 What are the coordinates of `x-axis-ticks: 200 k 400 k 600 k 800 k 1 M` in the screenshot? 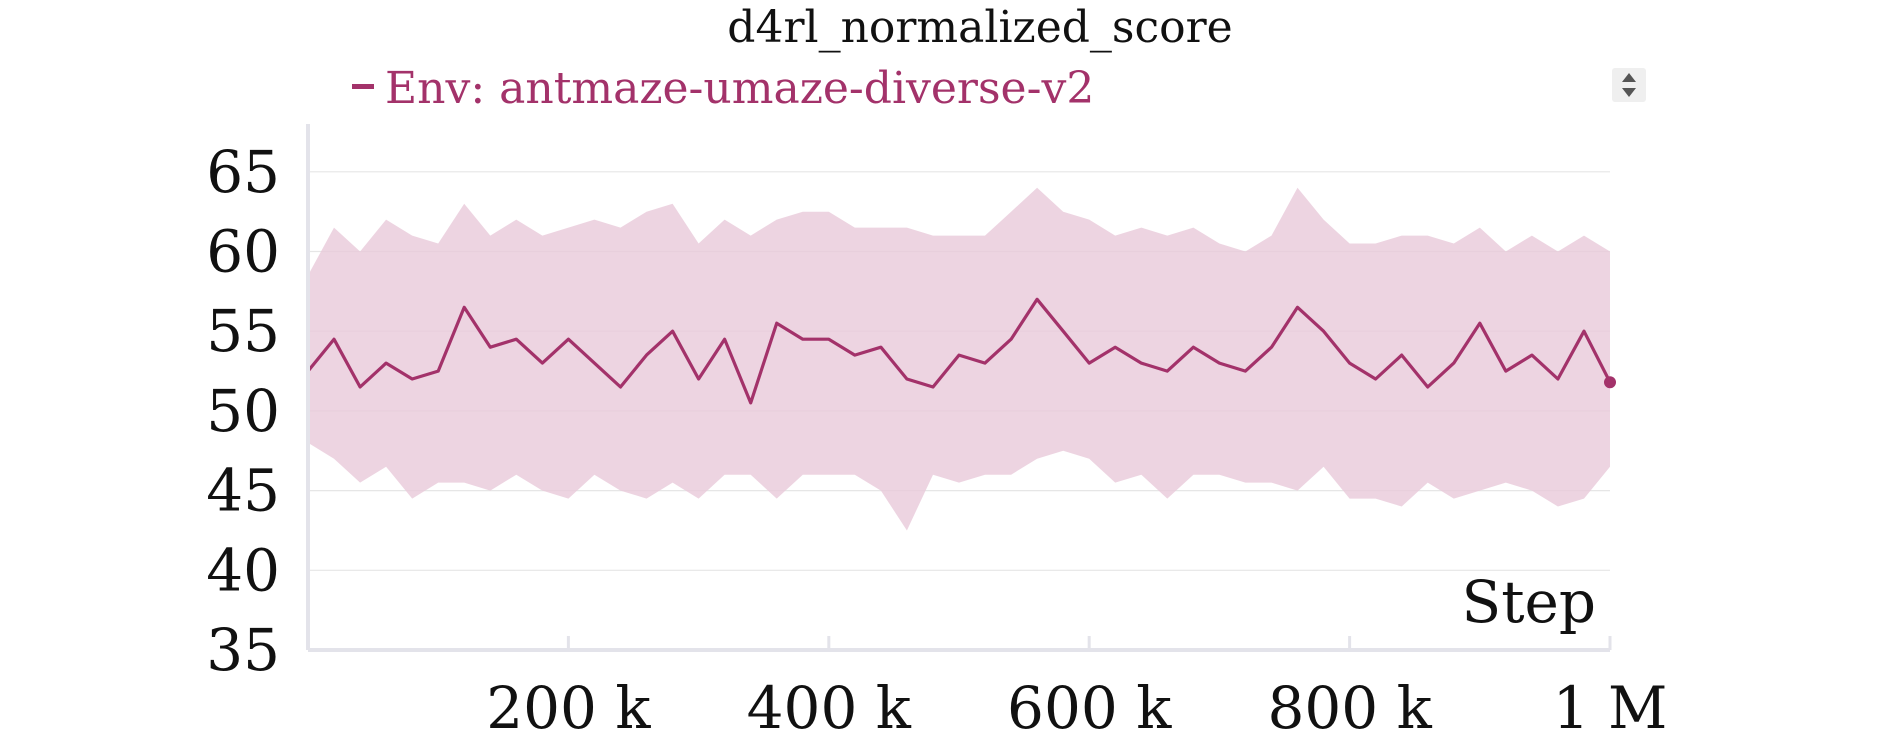 It's located at (1076, 689).